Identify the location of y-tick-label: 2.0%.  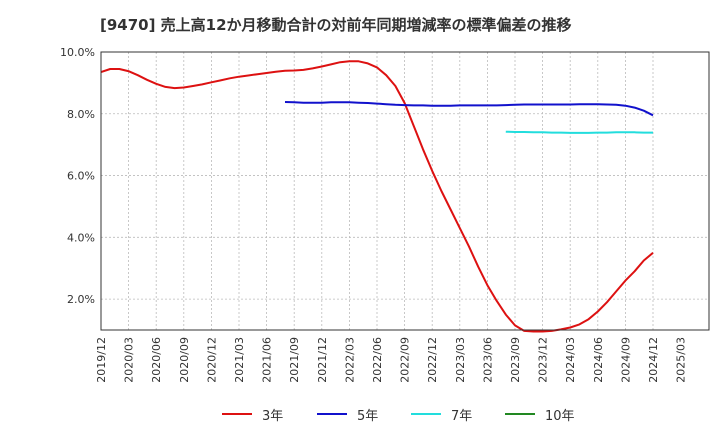
(81, 299).